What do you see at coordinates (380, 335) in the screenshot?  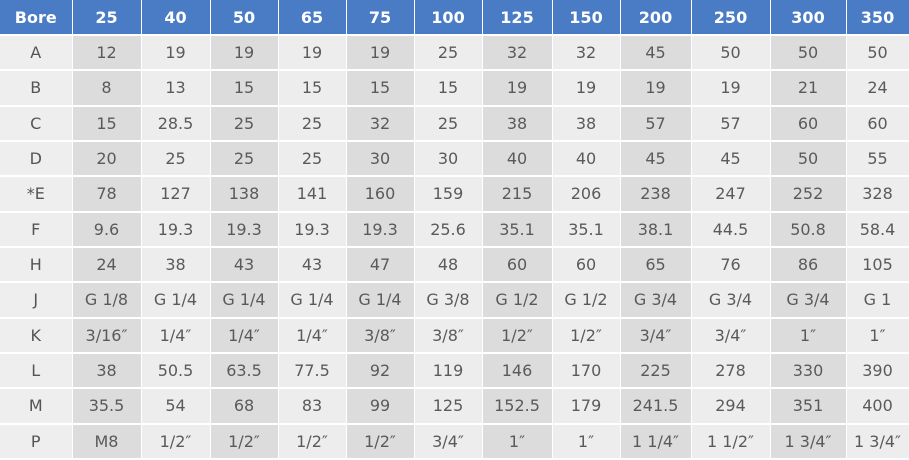 I see `table-cell: 3/8″` at bounding box center [380, 335].